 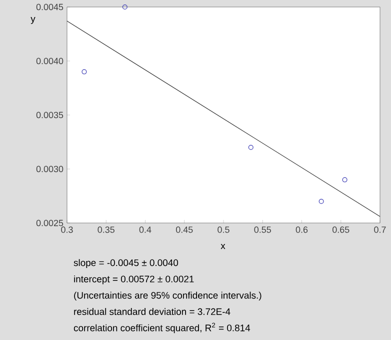 What do you see at coordinates (50, 115) in the screenshot?
I see `y-tick-label: 0.0035` at bounding box center [50, 115].